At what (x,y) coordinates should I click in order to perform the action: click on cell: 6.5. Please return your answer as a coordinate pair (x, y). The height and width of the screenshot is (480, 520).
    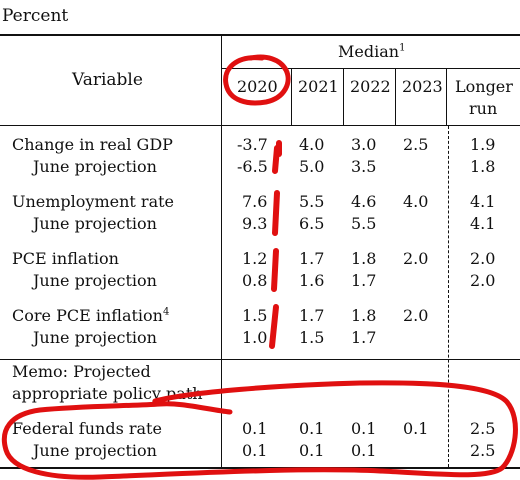
    Looking at the image, I should click on (312, 223).